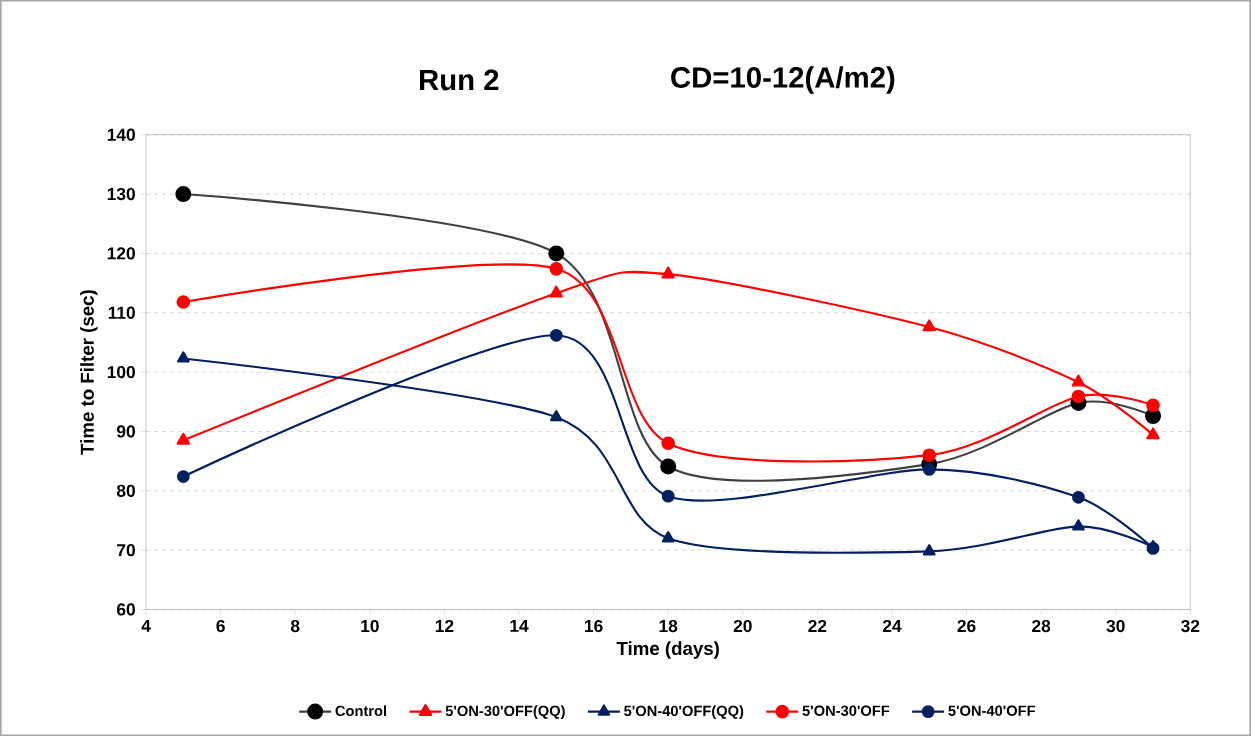 The height and width of the screenshot is (736, 1251). What do you see at coordinates (361, 710) in the screenshot?
I see `legend-label: Control` at bounding box center [361, 710].